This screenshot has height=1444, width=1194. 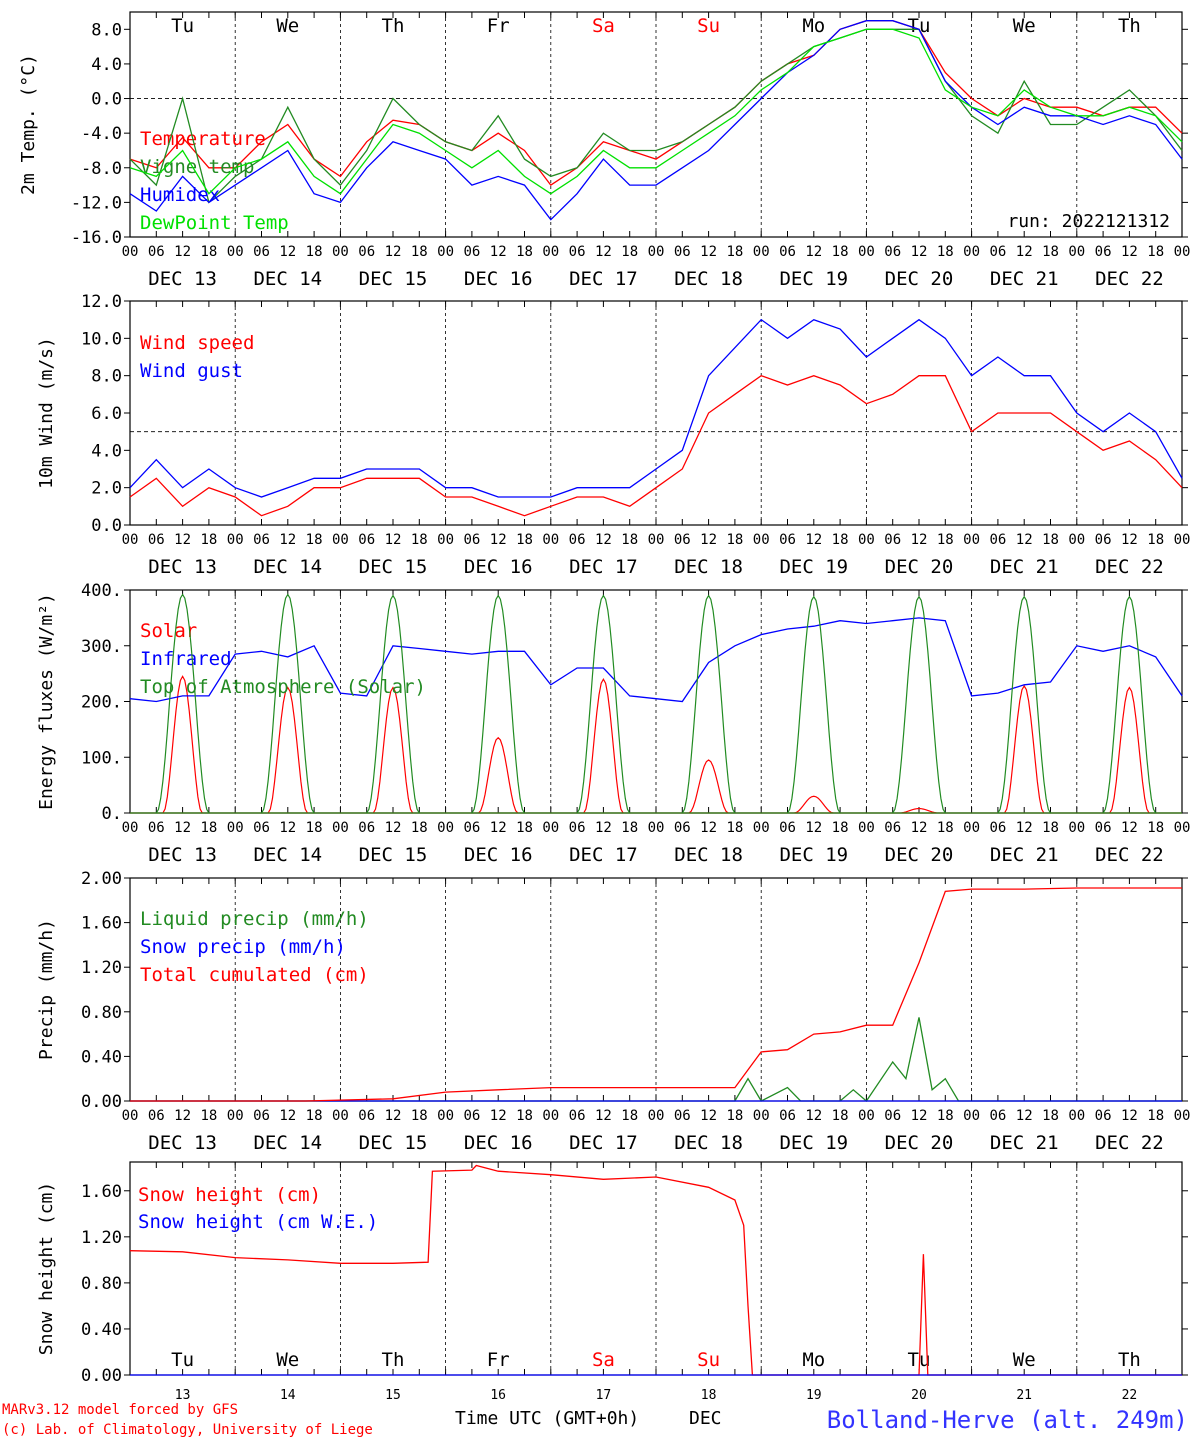 What do you see at coordinates (101, 703) in the screenshot?
I see `y-tick-label: 200.` at bounding box center [101, 703].